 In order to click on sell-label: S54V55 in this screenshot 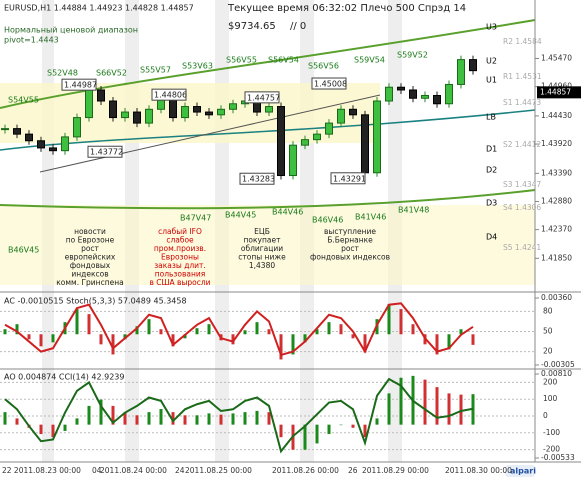, I will do `click(23, 100)`.